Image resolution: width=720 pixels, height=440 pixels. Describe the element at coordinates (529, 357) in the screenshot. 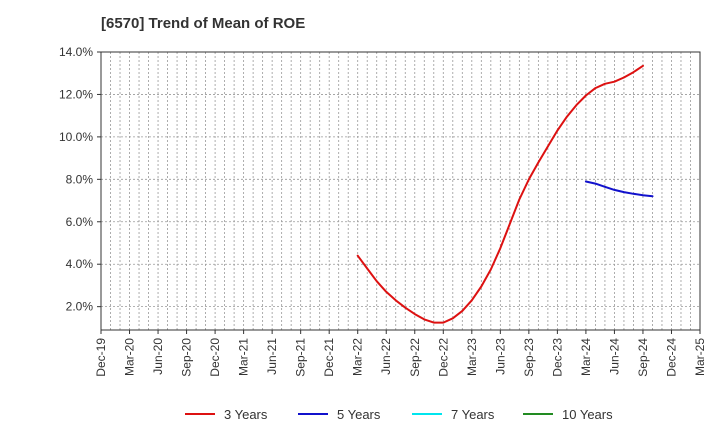

I see `x-tick-label: Sep-23` at that location.